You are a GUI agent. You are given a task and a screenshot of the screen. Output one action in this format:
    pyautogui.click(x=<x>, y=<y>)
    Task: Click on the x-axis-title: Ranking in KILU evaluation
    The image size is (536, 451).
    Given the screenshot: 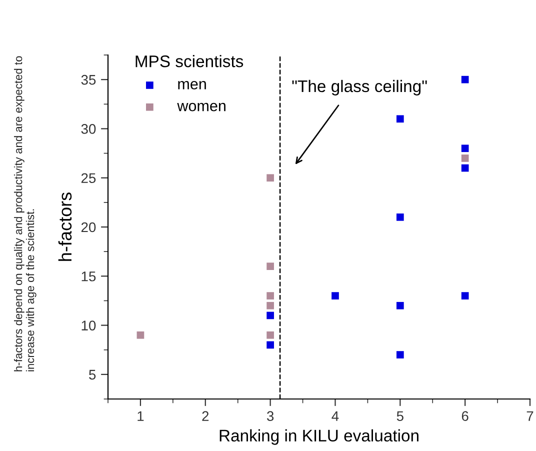 What is the action you would take?
    pyautogui.click(x=319, y=437)
    